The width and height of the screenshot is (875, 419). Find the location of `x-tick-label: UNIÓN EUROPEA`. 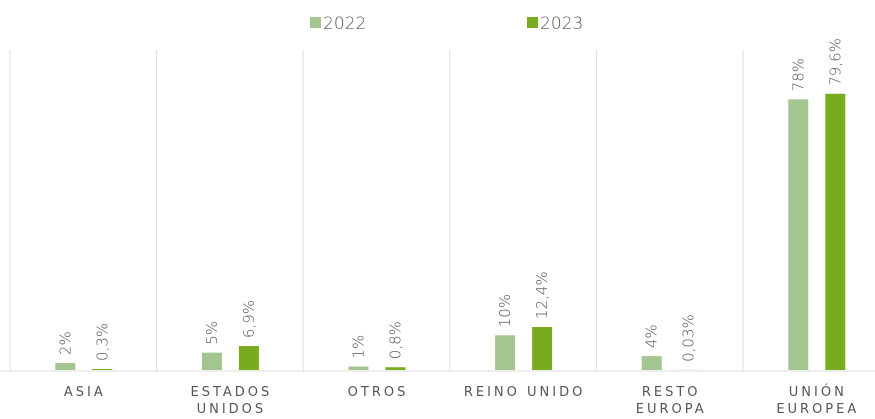

x-tick-label: UNIÓN EUROPEA is located at coordinates (818, 401).